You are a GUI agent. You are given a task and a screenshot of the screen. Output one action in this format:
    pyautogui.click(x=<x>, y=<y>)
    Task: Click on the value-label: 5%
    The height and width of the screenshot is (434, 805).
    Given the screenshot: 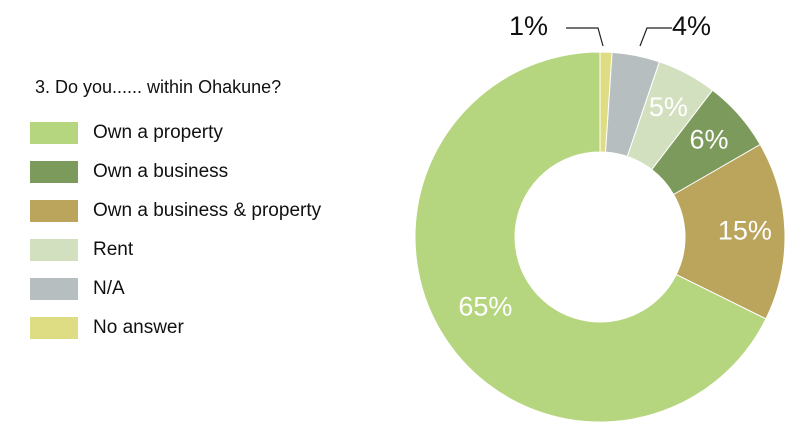 What is the action you would take?
    pyautogui.click(x=668, y=107)
    